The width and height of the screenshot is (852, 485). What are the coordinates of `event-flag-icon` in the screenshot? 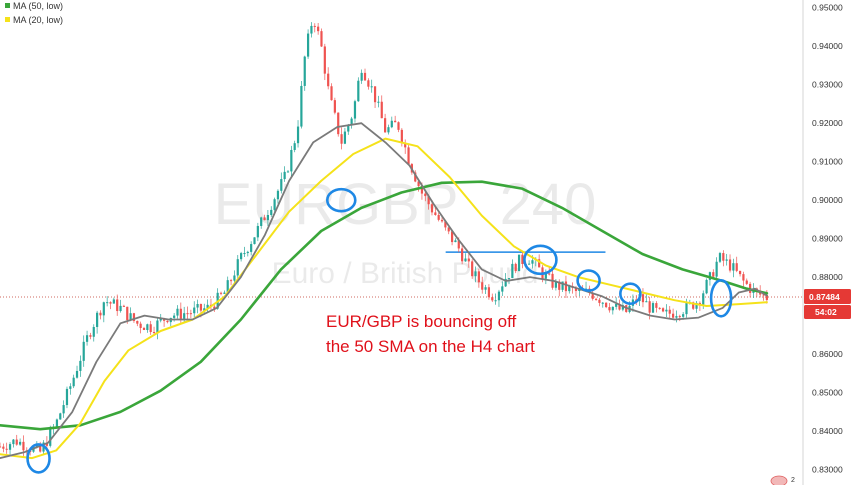 It's located at (779, 480).